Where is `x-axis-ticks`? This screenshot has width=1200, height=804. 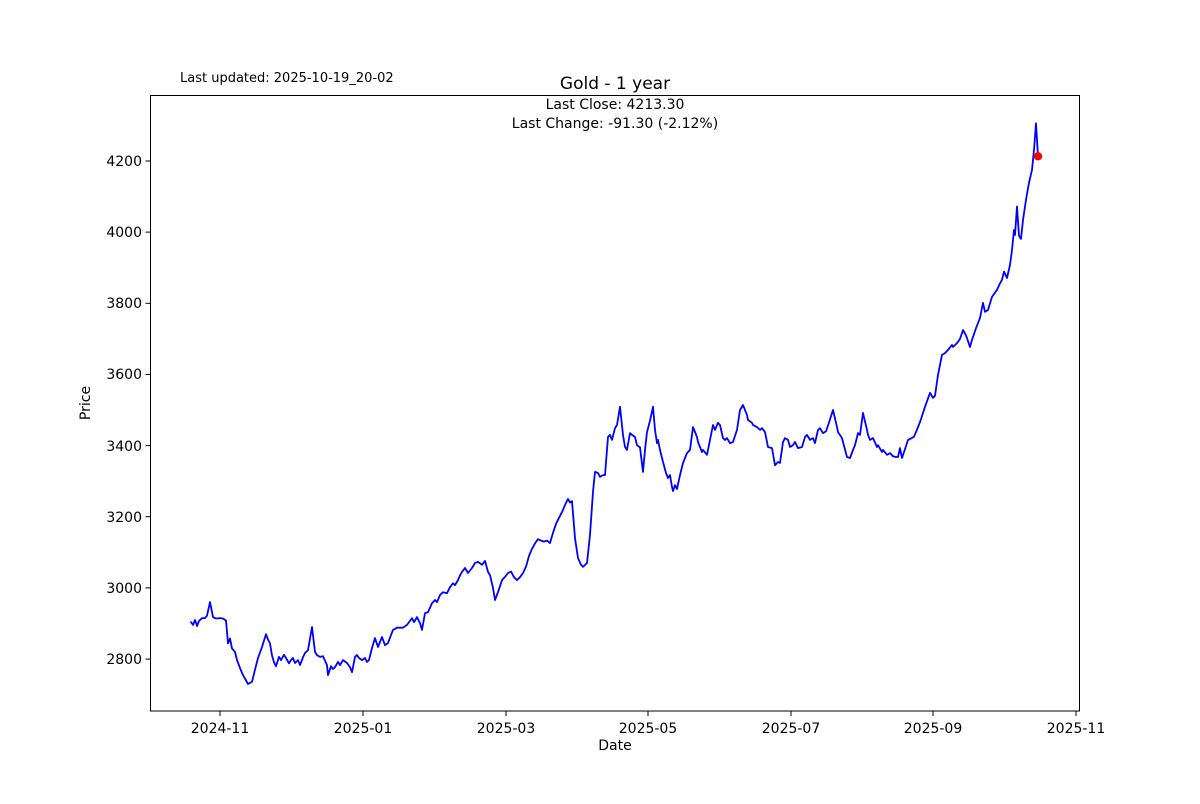
x-axis-ticks is located at coordinates (648, 713).